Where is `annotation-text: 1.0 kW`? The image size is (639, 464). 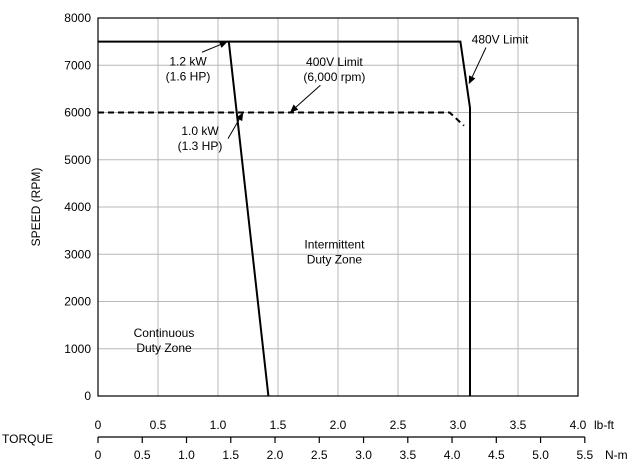 annotation-text: 1.0 kW is located at coordinates (200, 131).